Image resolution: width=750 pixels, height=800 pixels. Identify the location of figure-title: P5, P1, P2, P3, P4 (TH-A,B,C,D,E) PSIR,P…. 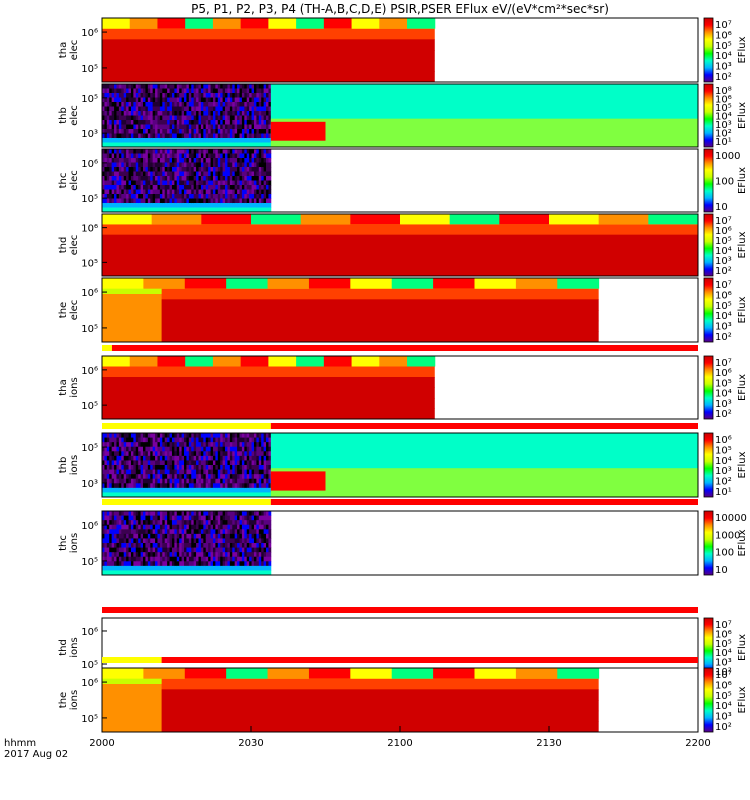
(400, 9).